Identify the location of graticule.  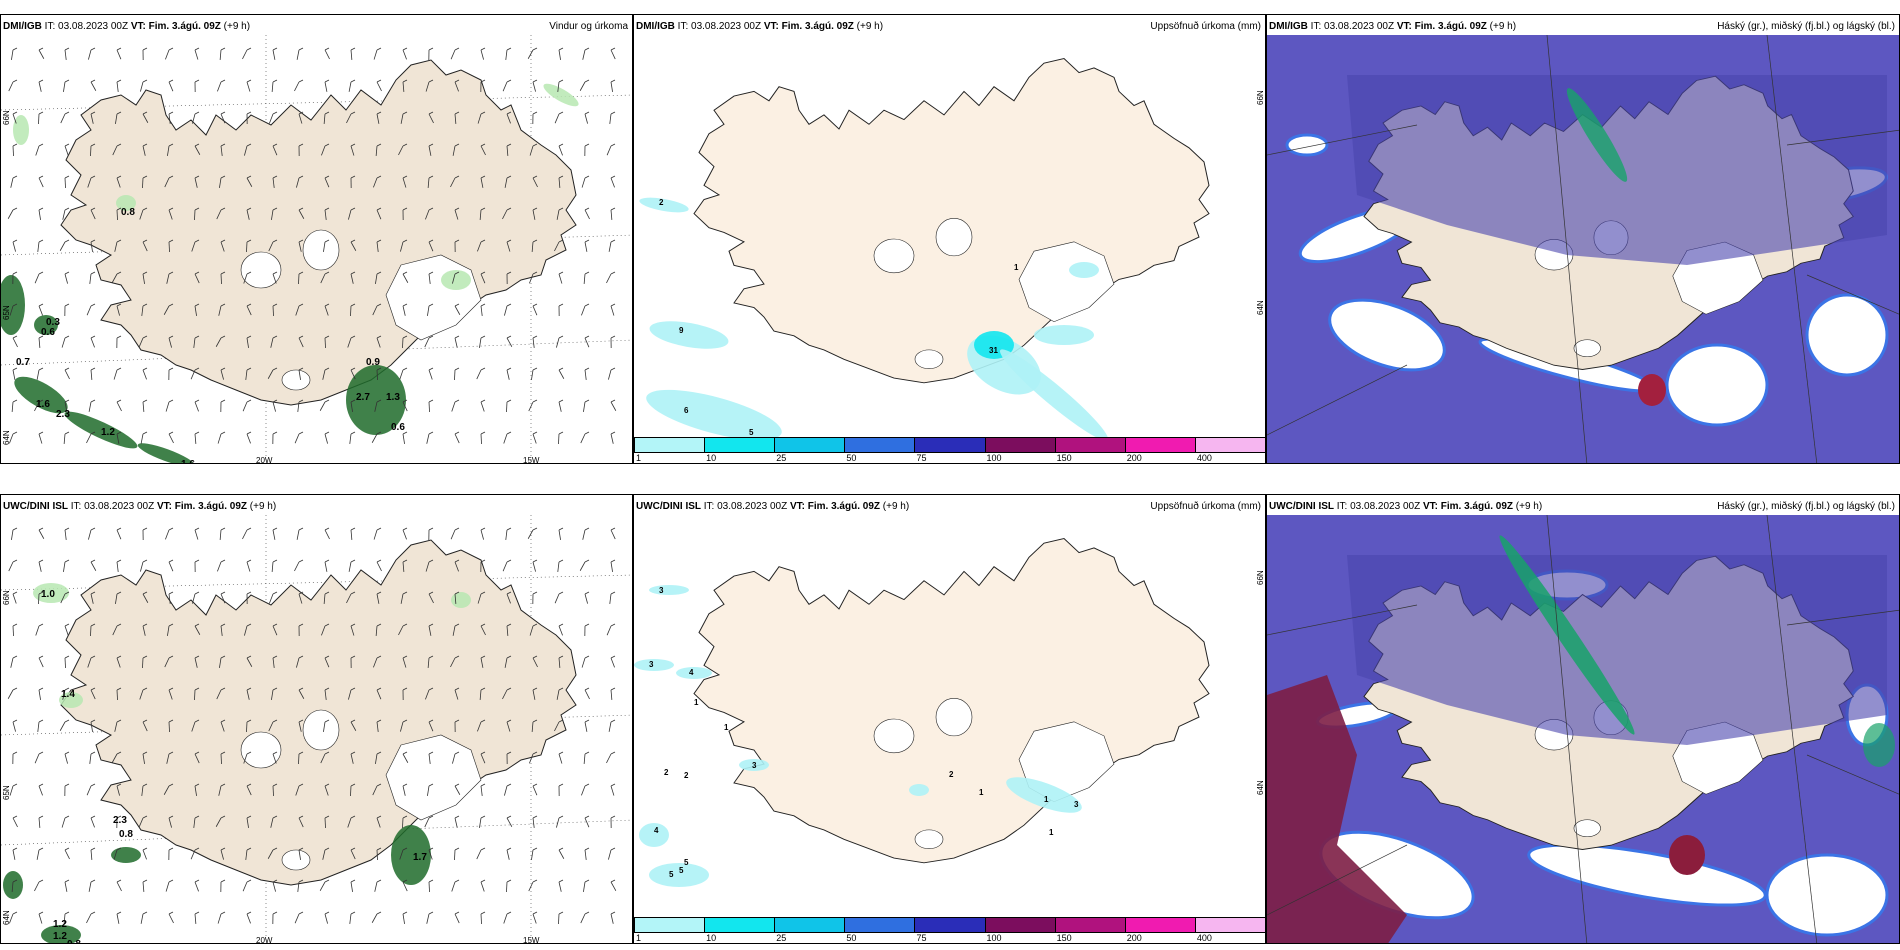
(1583, 729).